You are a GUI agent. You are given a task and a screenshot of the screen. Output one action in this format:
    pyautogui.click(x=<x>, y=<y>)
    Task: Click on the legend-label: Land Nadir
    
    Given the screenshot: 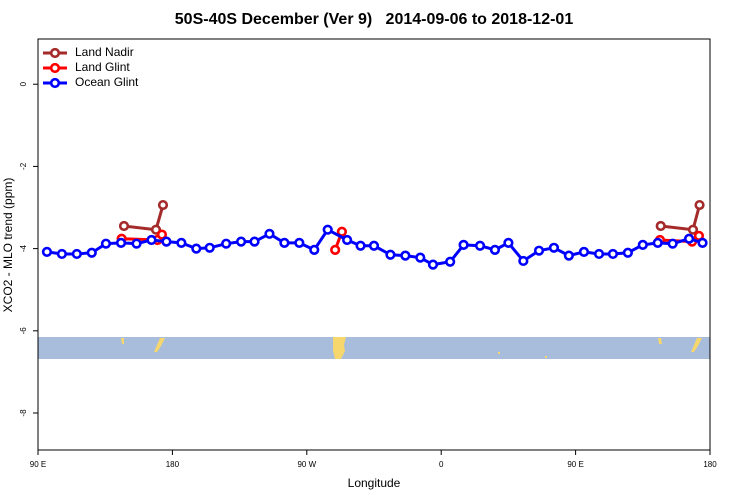 What is the action you would take?
    pyautogui.click(x=104, y=52)
    